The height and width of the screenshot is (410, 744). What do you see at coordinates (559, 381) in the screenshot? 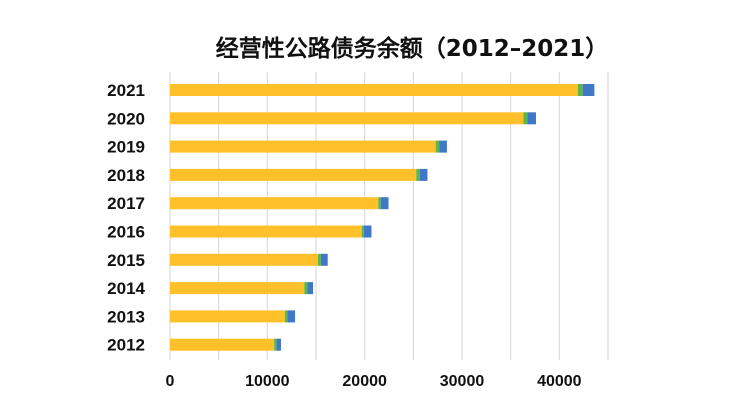
I see `x-tick-label: 40000` at bounding box center [559, 381].